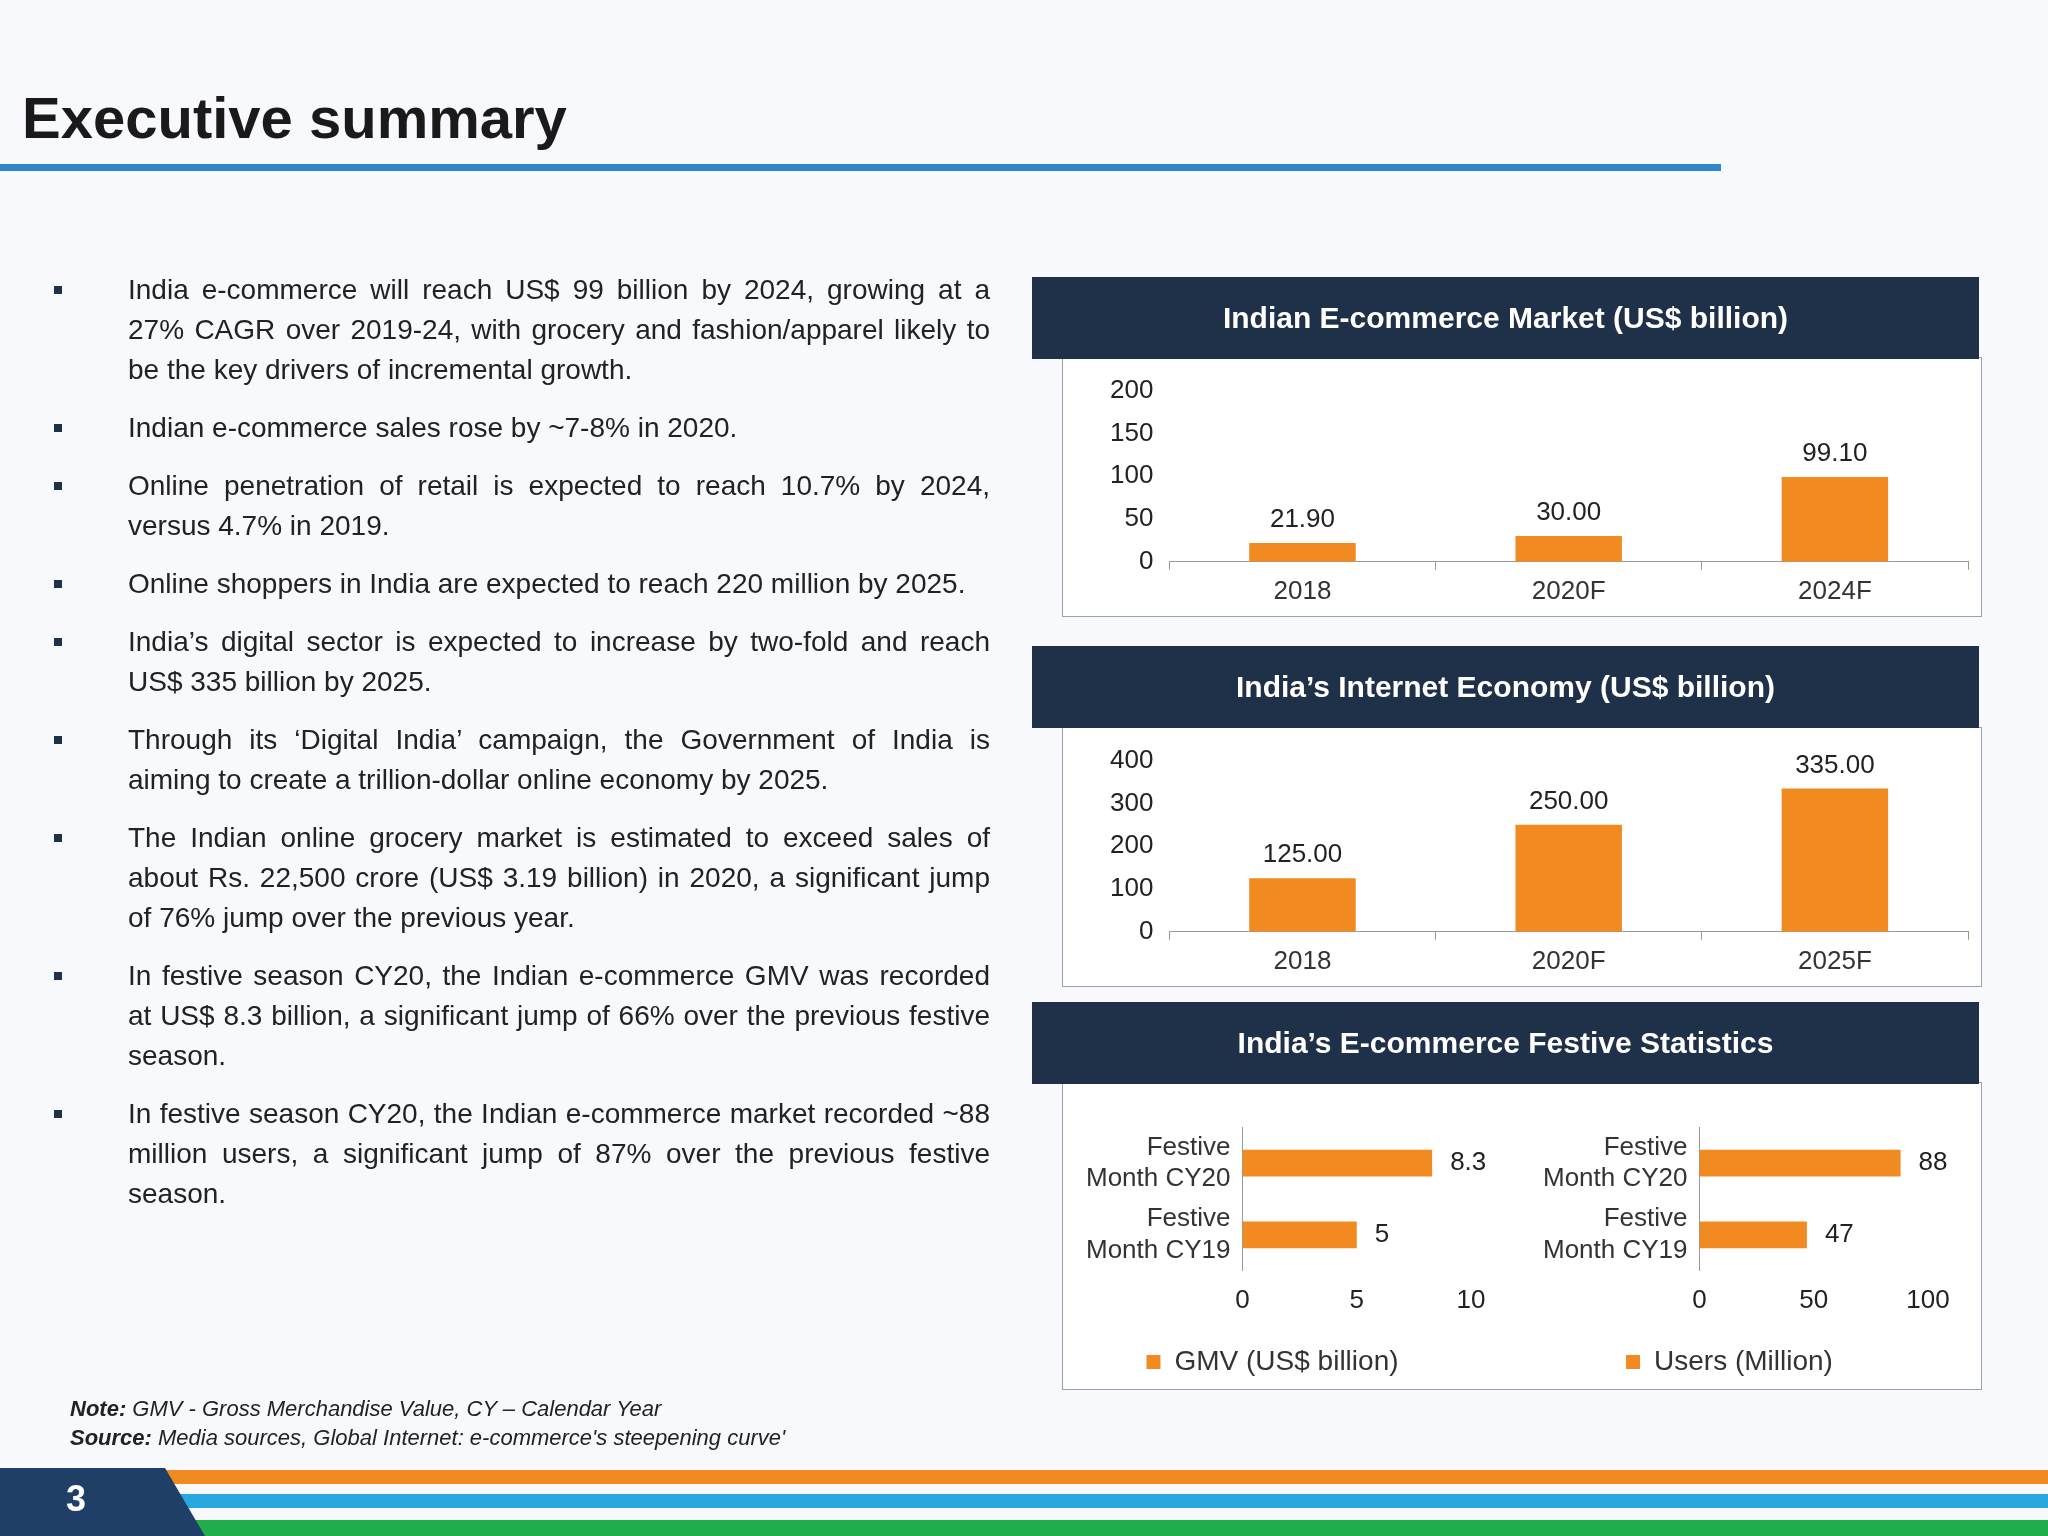 The height and width of the screenshot is (1536, 2048). I want to click on x-tick-label: 50, so click(1814, 1298).